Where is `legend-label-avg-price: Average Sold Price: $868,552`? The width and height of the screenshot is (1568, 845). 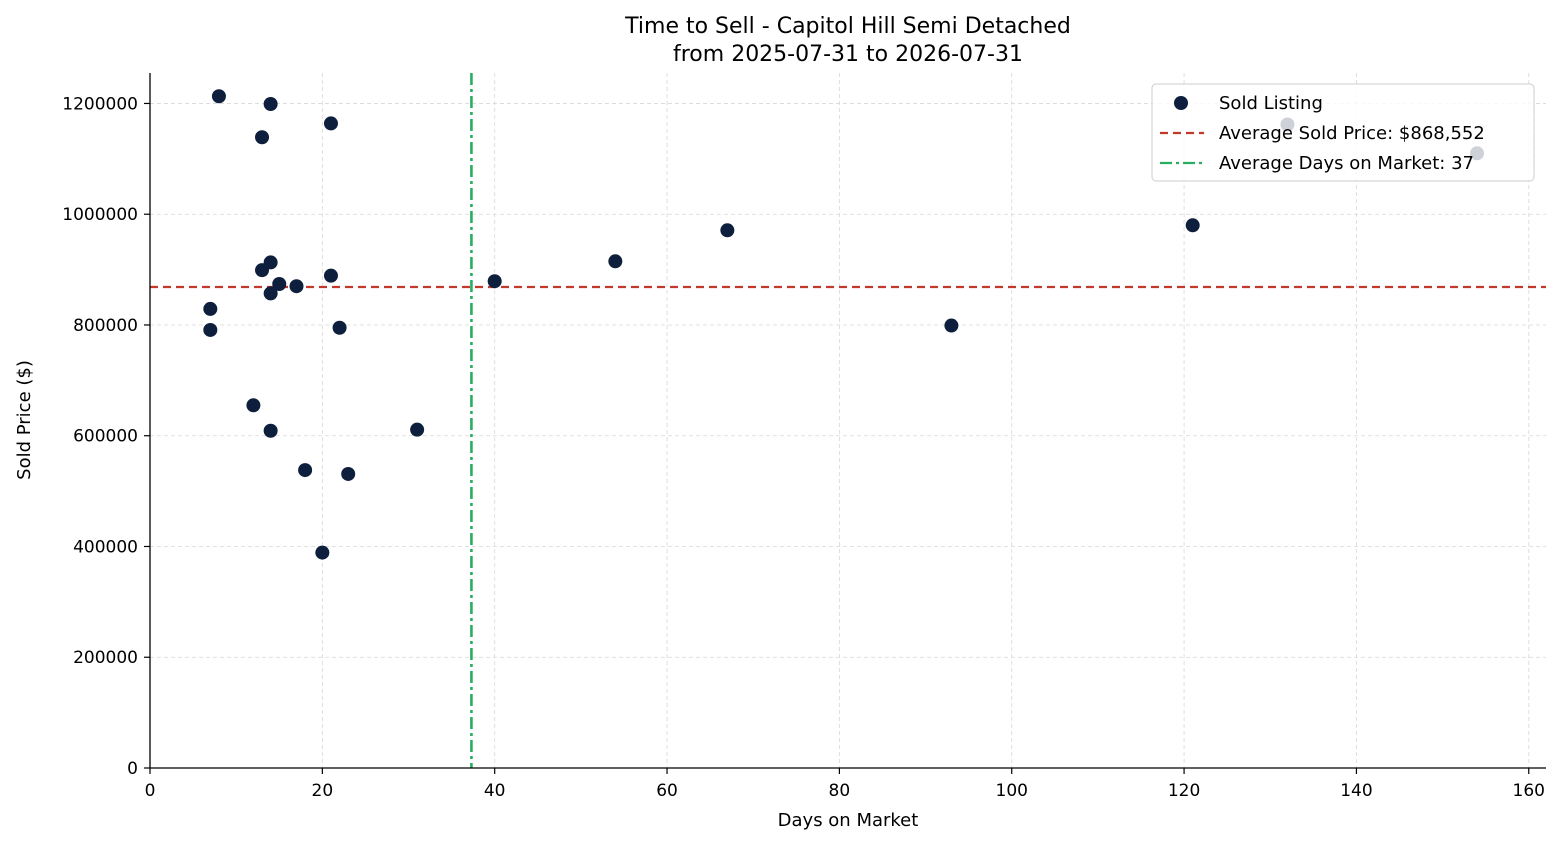
legend-label-avg-price: Average Sold Price: $868,552 is located at coordinates (1352, 133).